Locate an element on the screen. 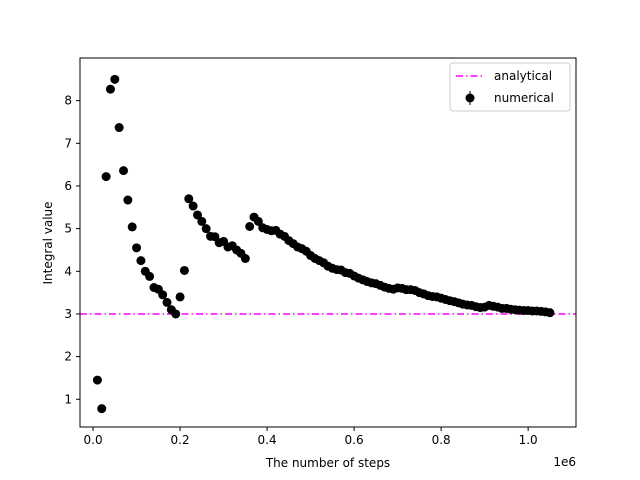 The width and height of the screenshot is (640, 480). x-tick-label: 1.0 is located at coordinates (528, 440).